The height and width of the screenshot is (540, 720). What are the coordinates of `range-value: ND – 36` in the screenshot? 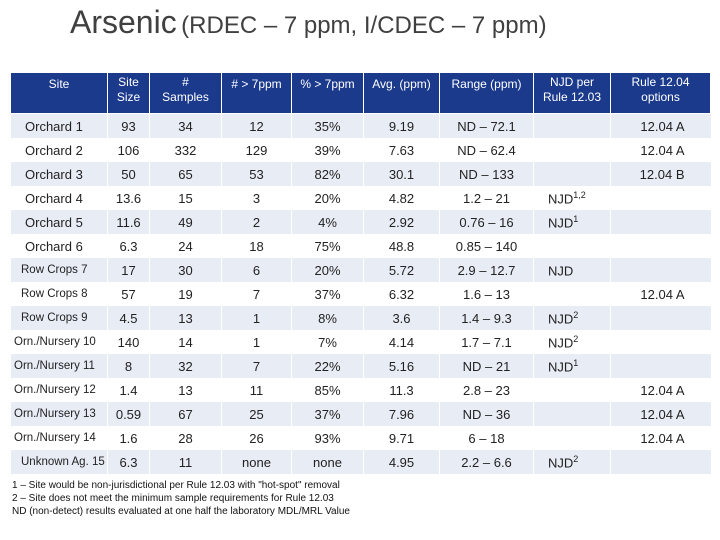 It's located at (486, 414).